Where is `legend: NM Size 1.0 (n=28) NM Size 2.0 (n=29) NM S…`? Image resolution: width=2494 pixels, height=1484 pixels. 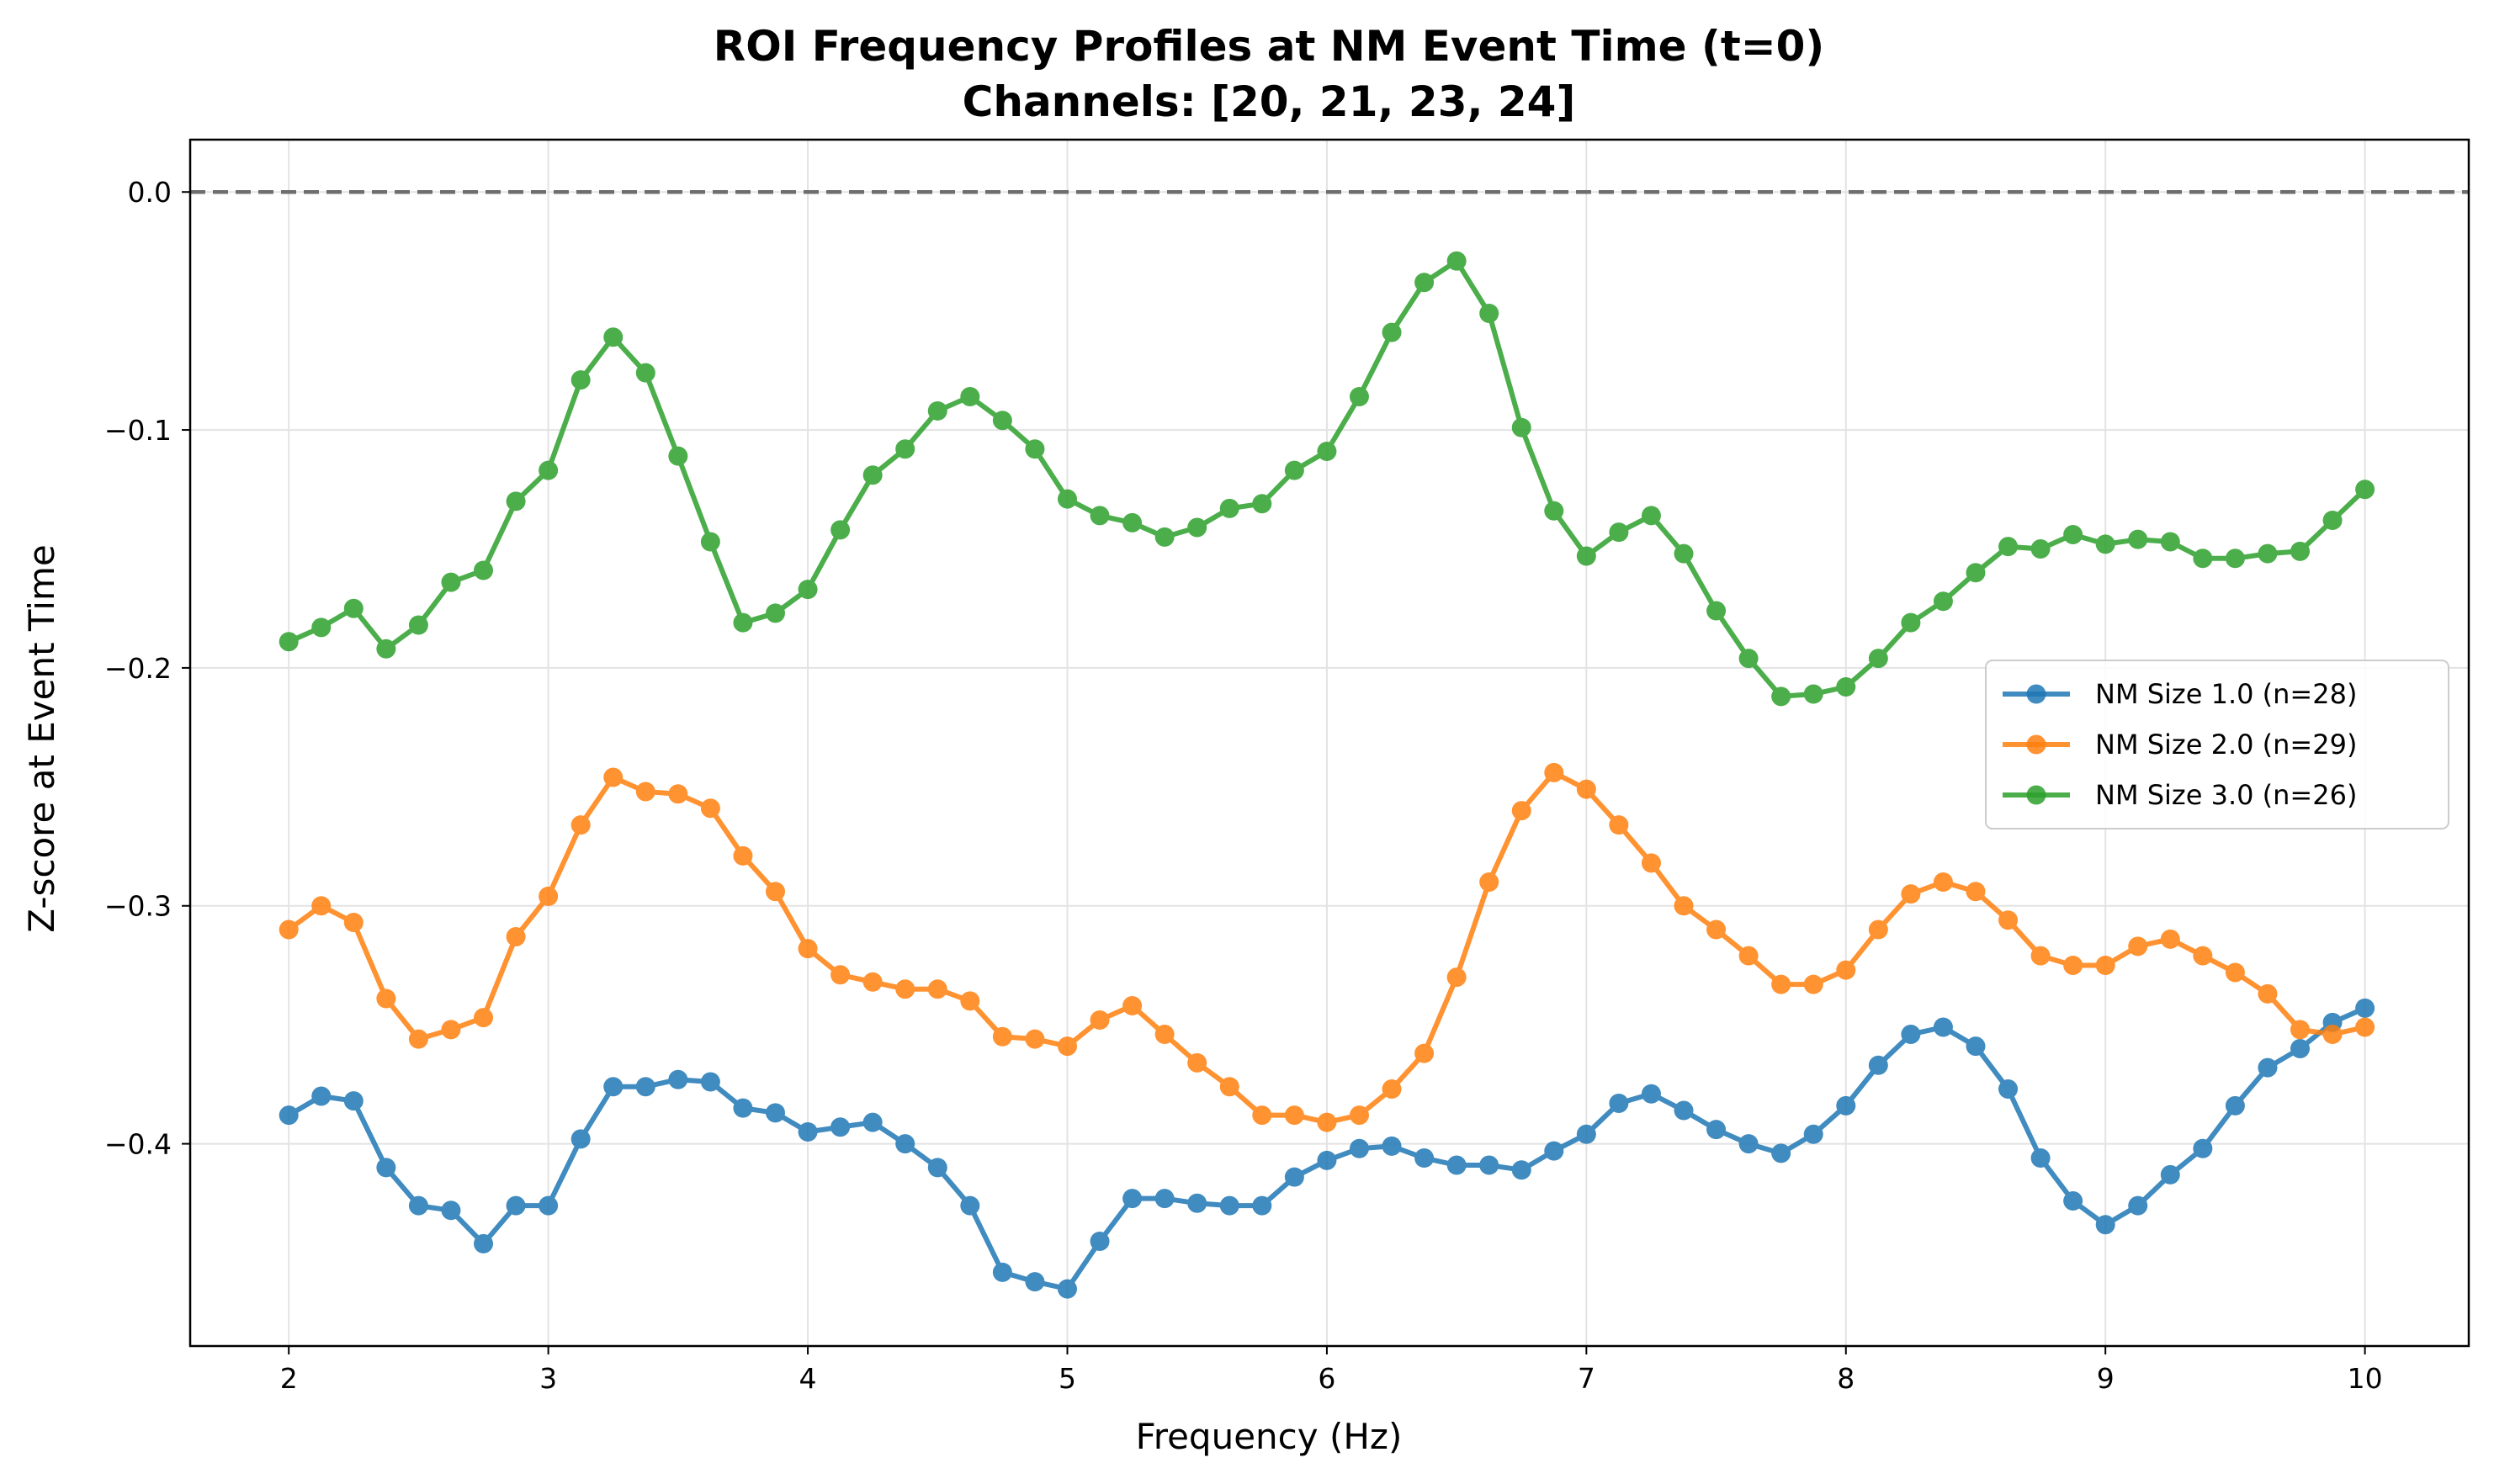 legend: NM Size 1.0 (n=28) NM Size 2.0 (n=29) NM S… is located at coordinates (2217, 744).